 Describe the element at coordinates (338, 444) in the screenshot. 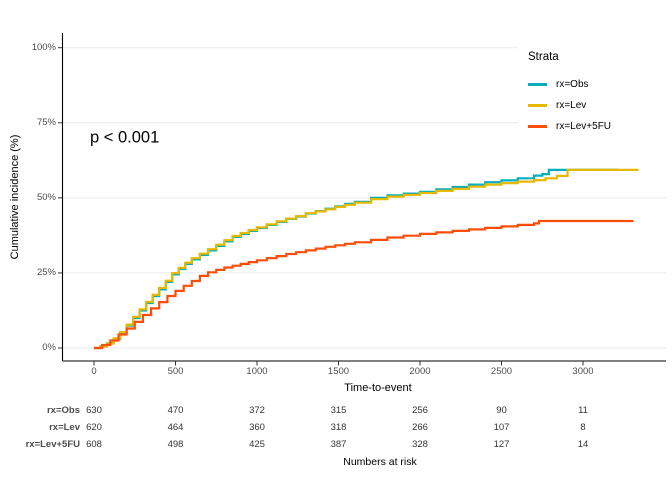

I see `risk-count-cell: 387` at that location.